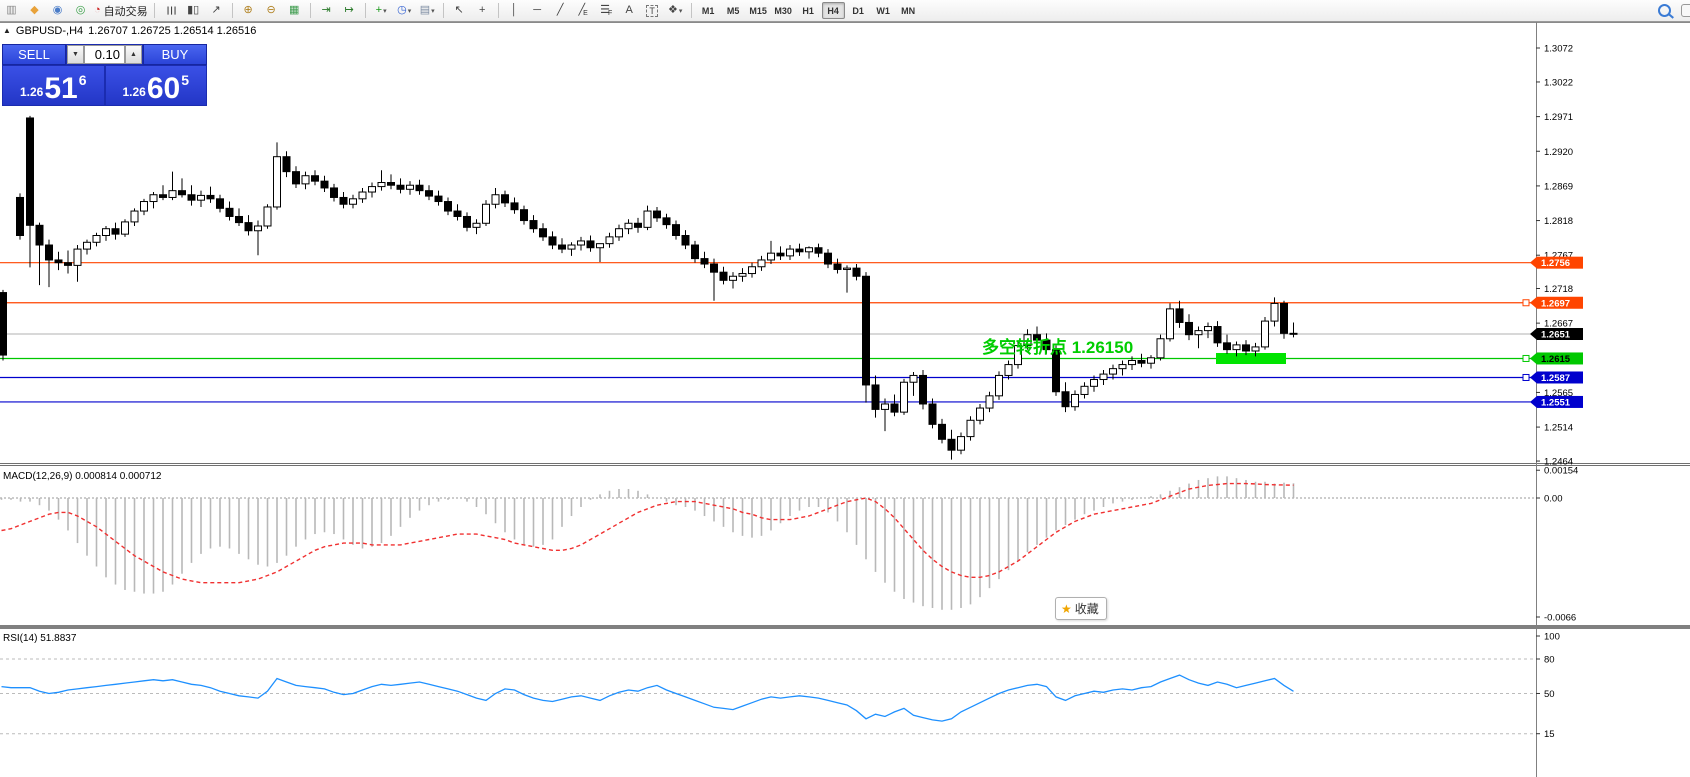 The height and width of the screenshot is (777, 1690). I want to click on macd-signal-line, so click(647, 533).